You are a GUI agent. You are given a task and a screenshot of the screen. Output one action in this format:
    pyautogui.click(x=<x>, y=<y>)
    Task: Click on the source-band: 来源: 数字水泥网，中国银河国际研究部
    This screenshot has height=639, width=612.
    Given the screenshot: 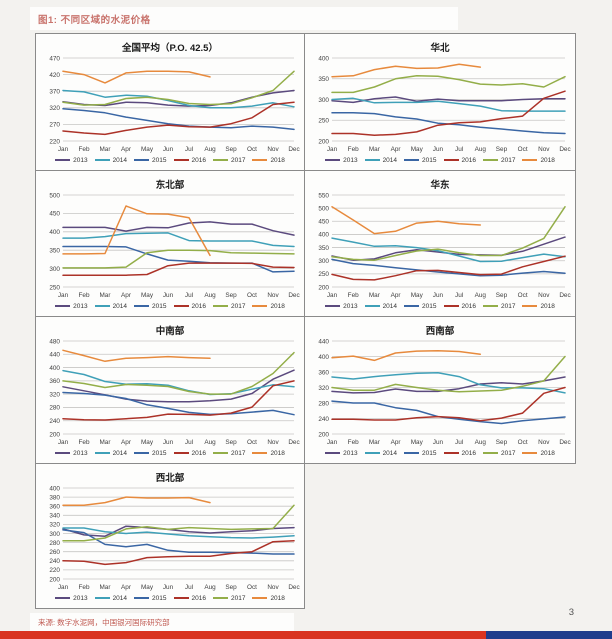 What is the action you would take?
    pyautogui.click(x=162, y=622)
    